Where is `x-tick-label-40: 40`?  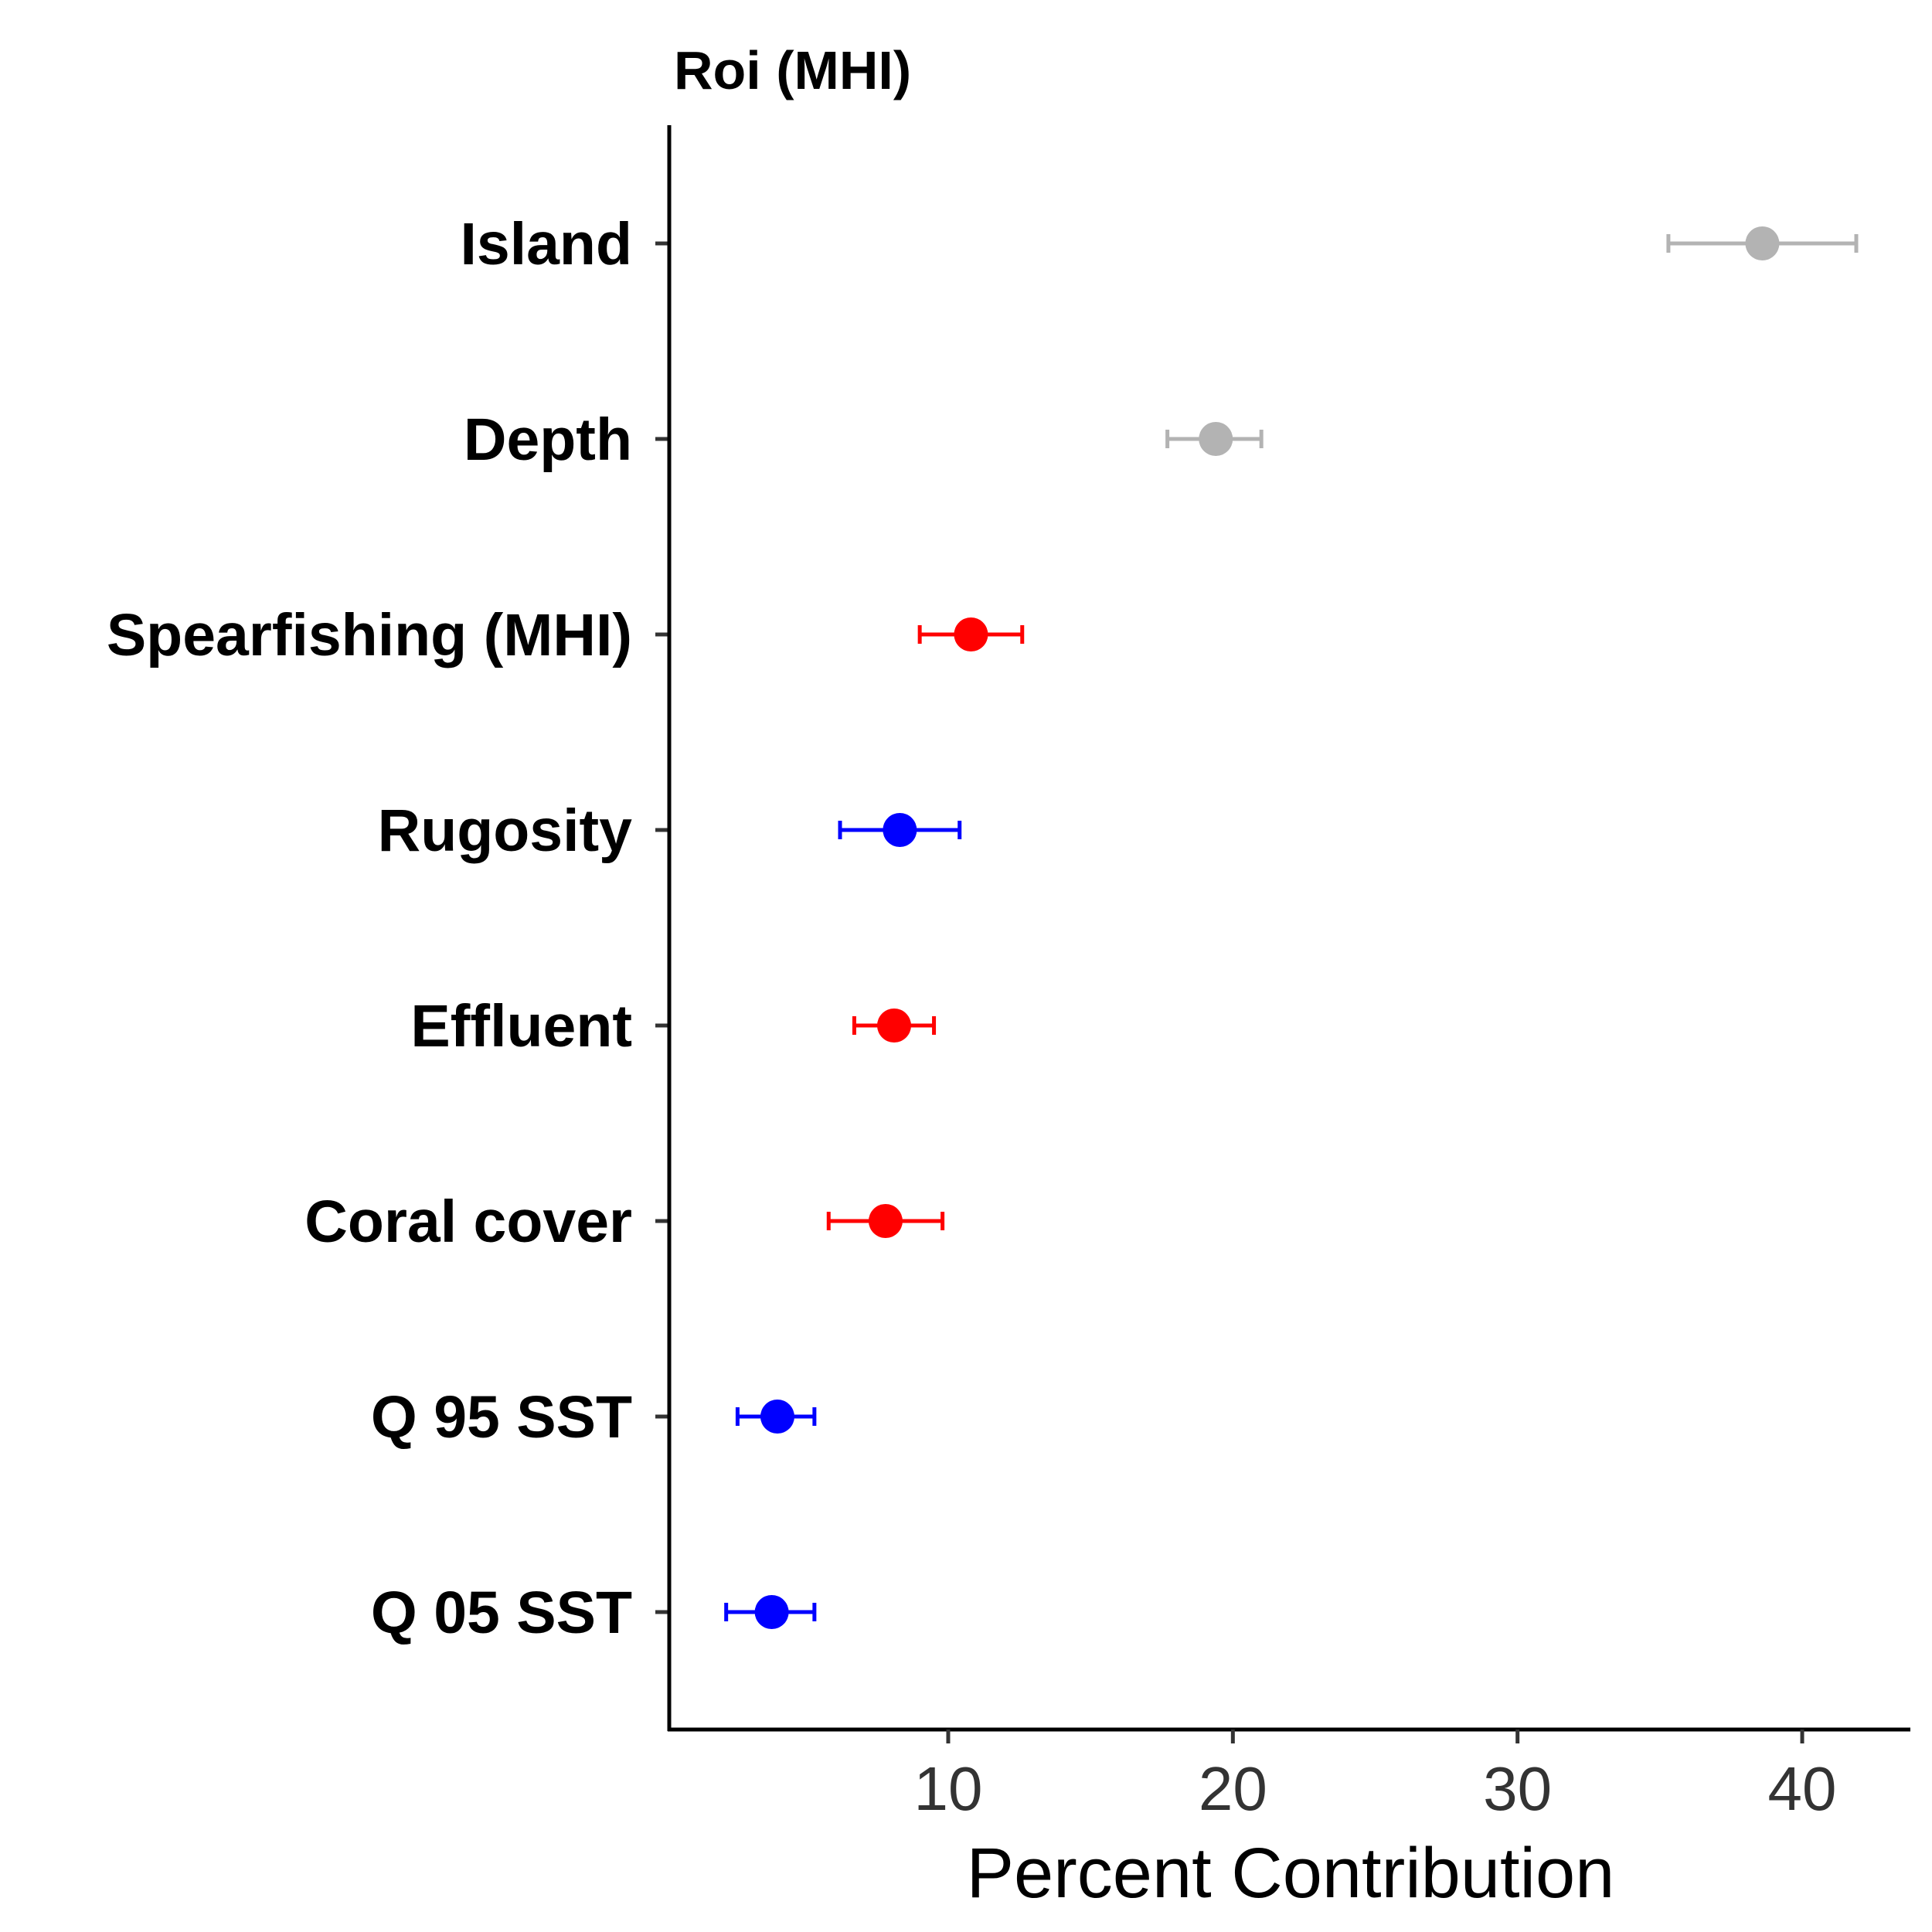 x-tick-label-40: 40 is located at coordinates (1802, 1788).